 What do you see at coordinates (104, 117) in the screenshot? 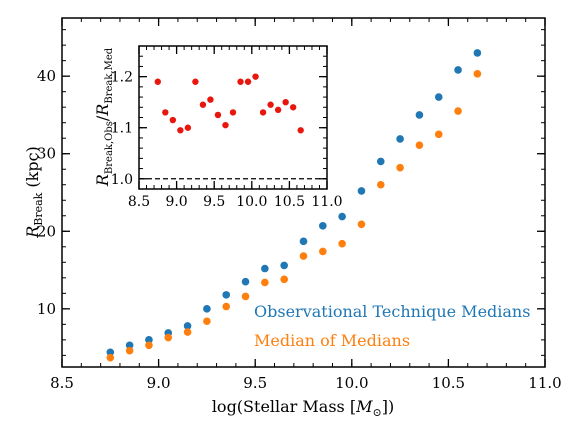
I see `inset-y-axis-label: RBreak,Obs/RBreak,Med` at bounding box center [104, 117].